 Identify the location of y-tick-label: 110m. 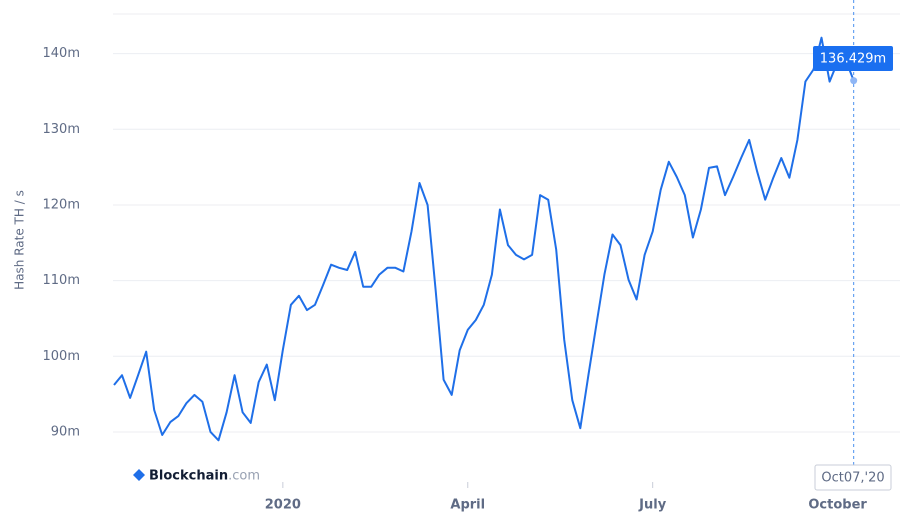
(61, 280).